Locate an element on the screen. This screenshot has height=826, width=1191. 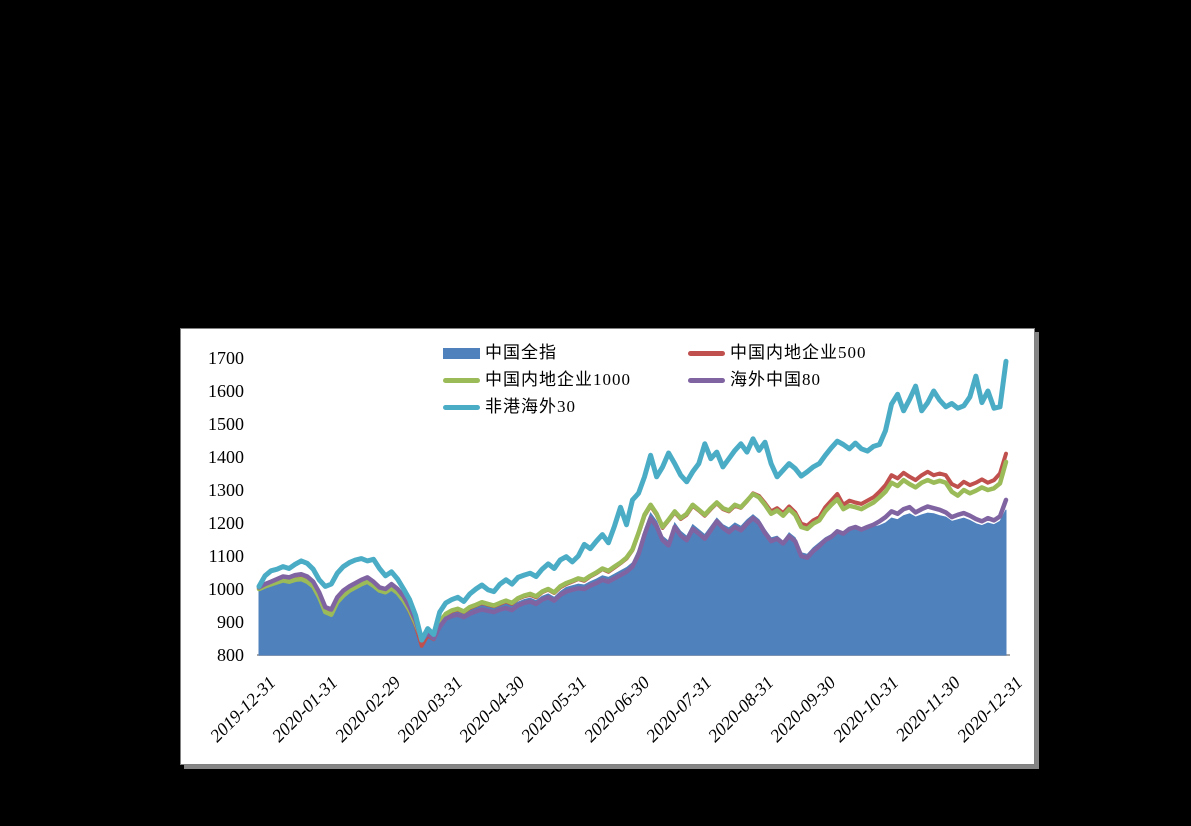
legend-label: 中国内地企业500 is located at coordinates (798, 352).